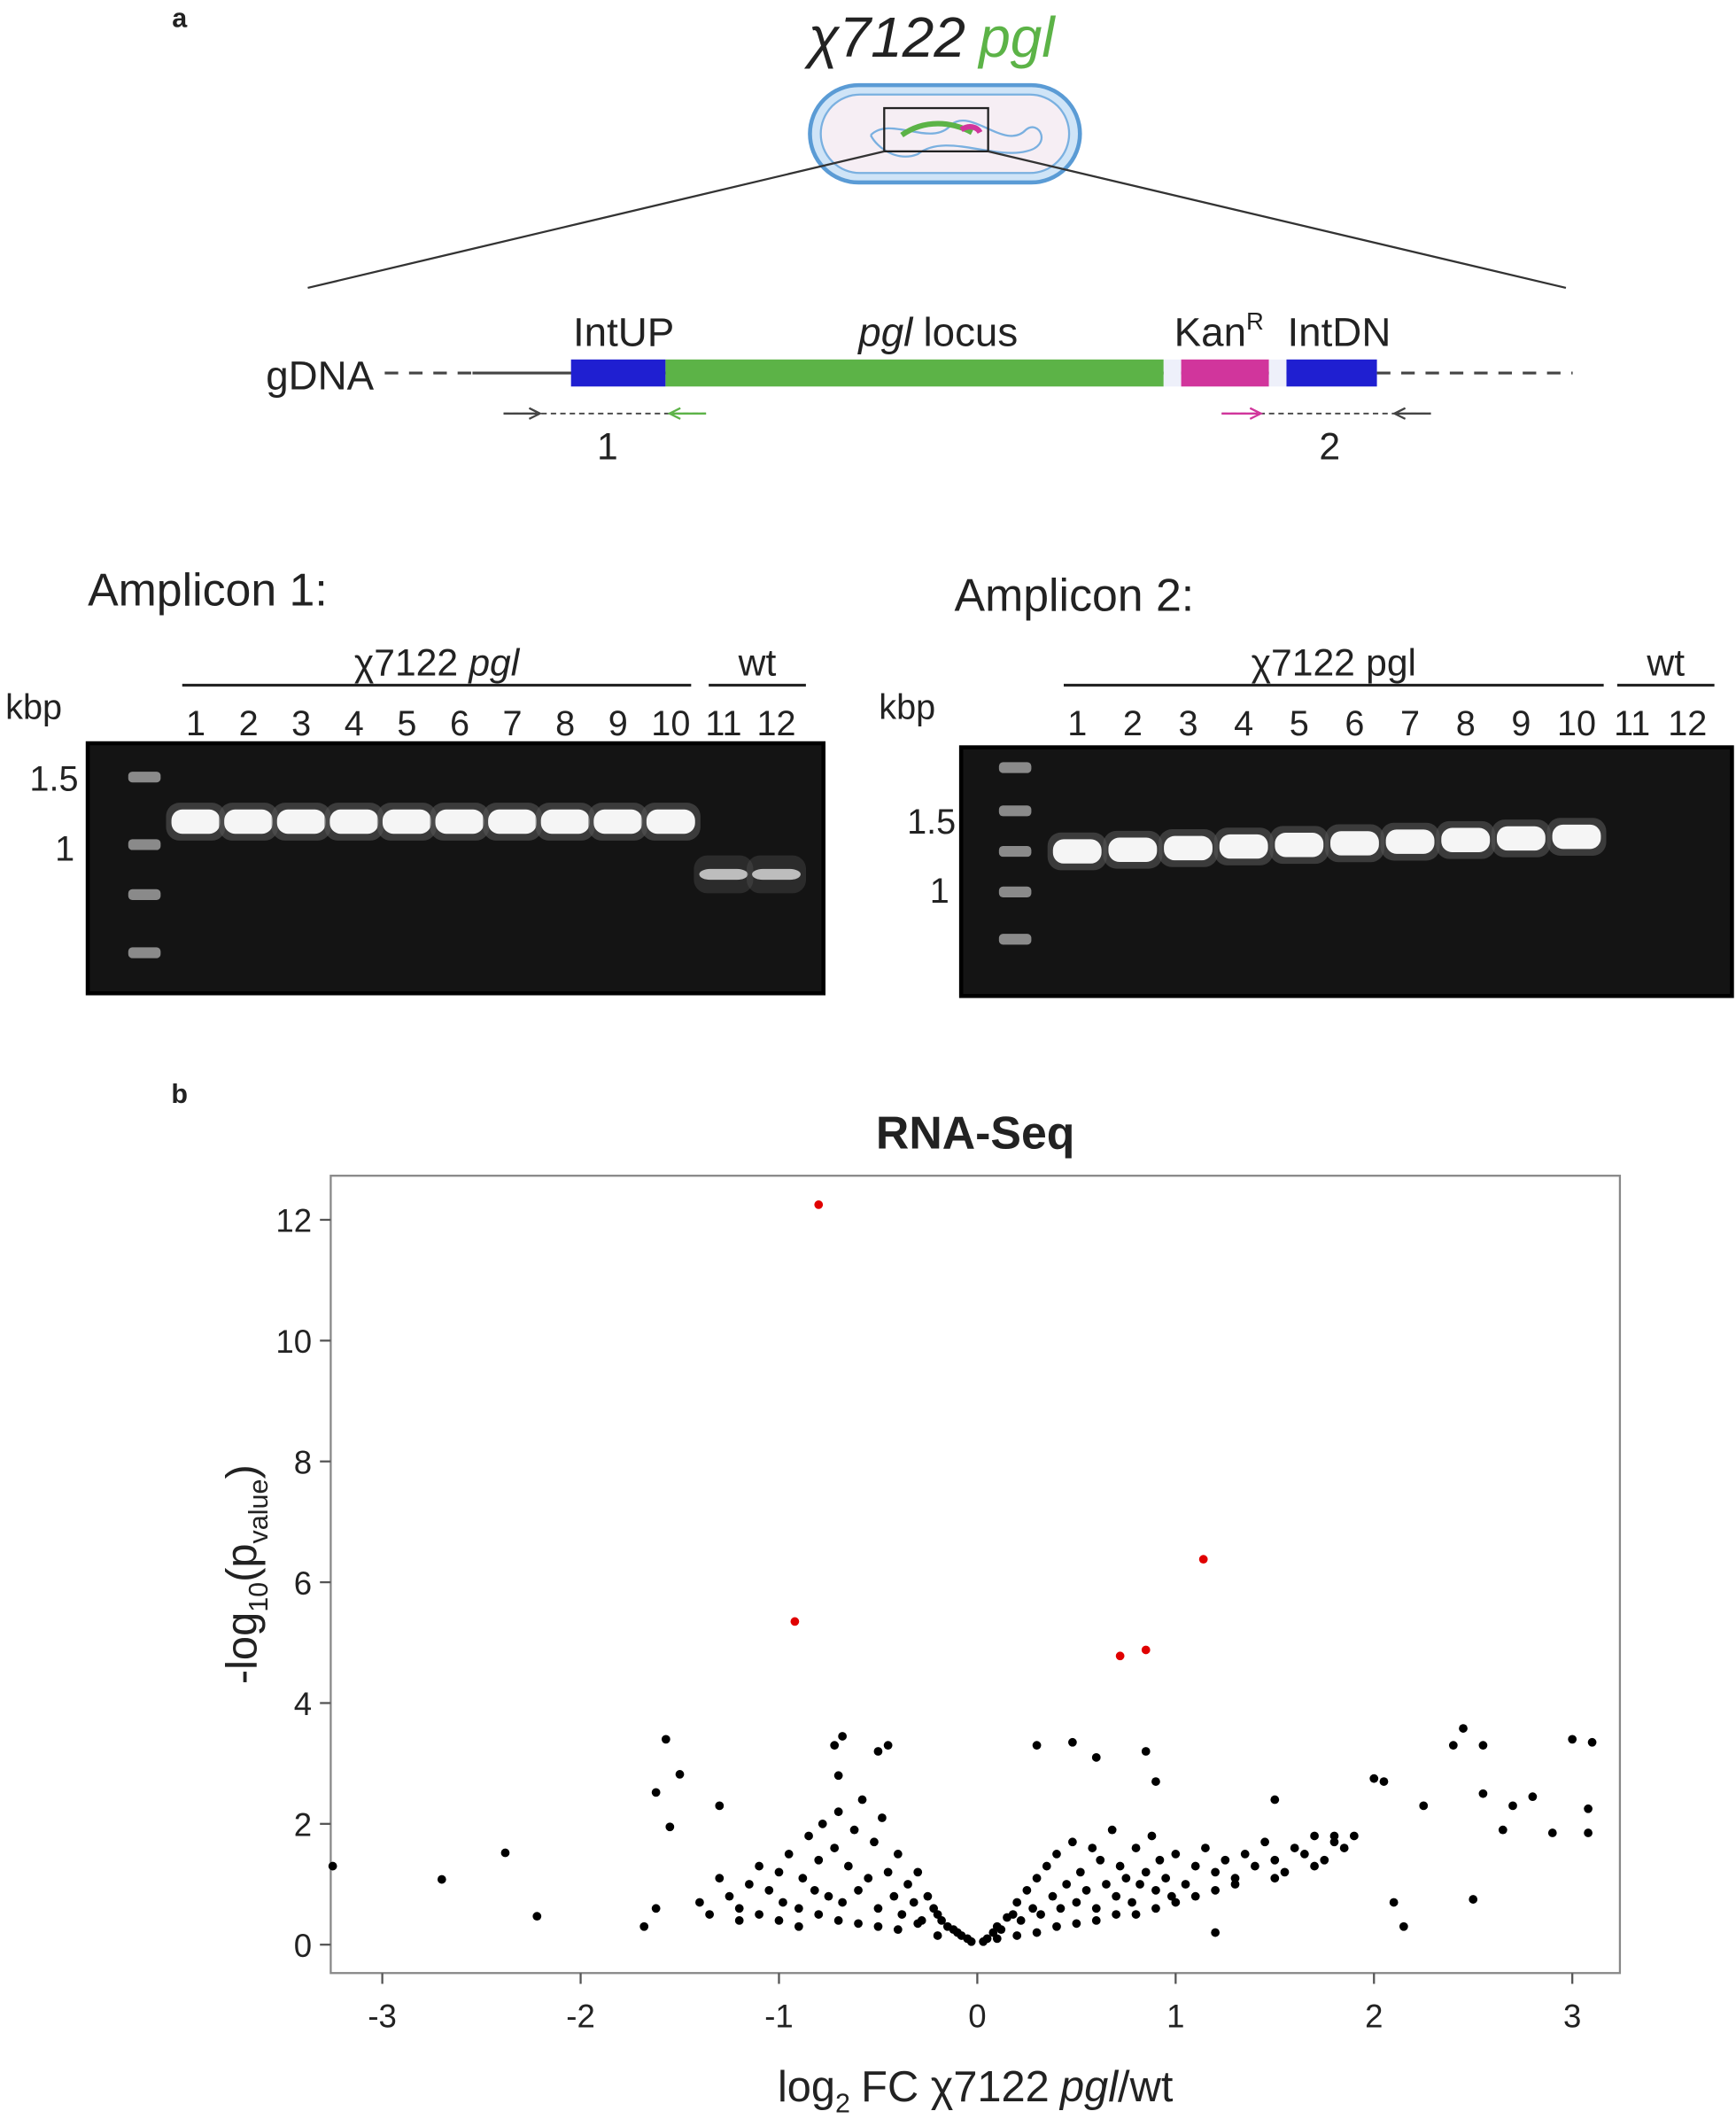 The width and height of the screenshot is (1736, 2119). Describe the element at coordinates (303, 1704) in the screenshot. I see `y-tick-label: 4` at that location.